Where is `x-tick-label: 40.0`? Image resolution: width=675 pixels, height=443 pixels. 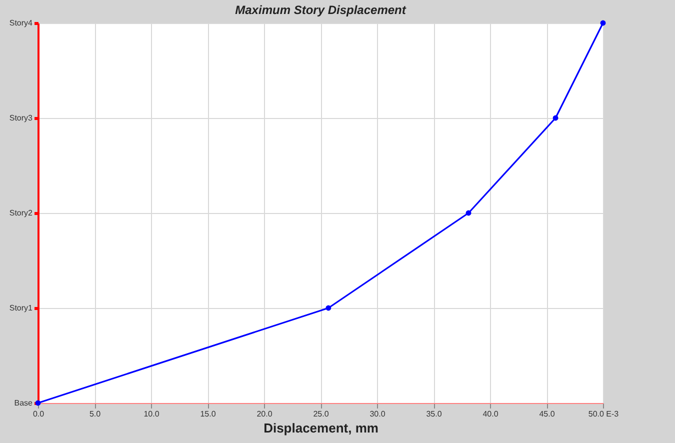
x-tick-label: 40.0 is located at coordinates (490, 414).